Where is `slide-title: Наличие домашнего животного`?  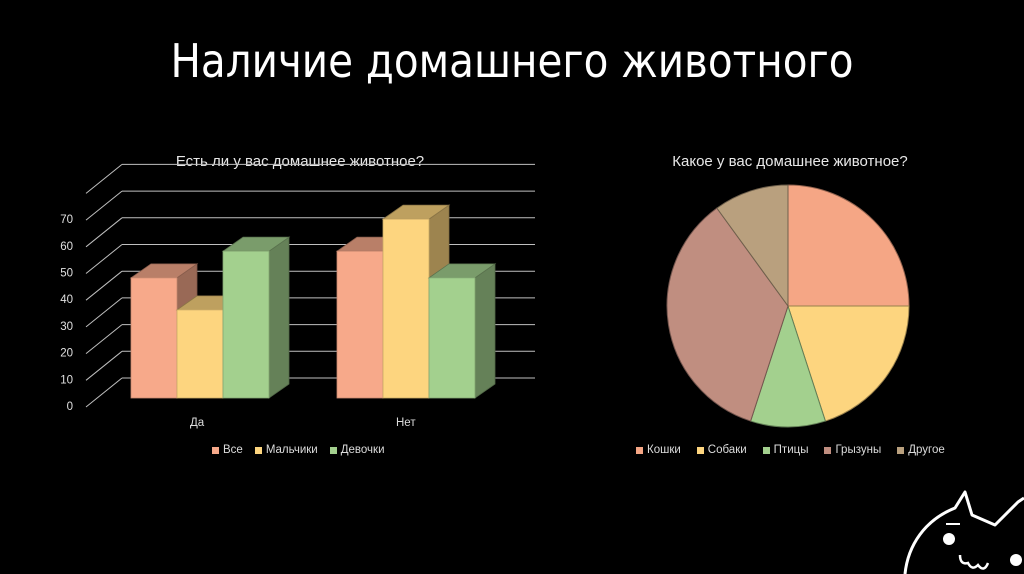
slide-title: Наличие домашнего животного is located at coordinates (512, 61).